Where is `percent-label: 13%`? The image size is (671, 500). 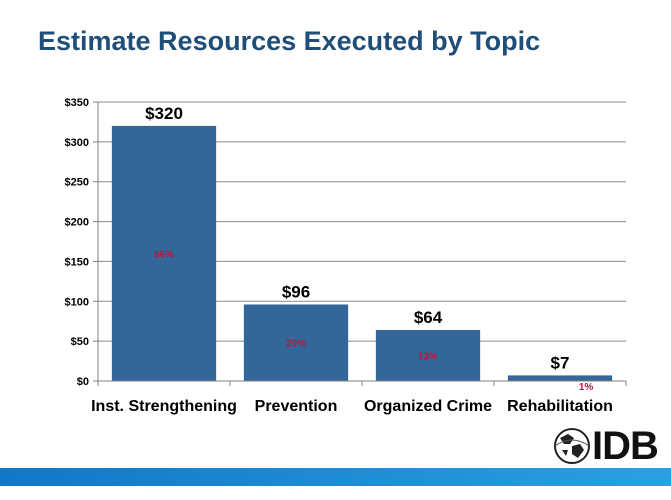 percent-label: 13% is located at coordinates (428, 356).